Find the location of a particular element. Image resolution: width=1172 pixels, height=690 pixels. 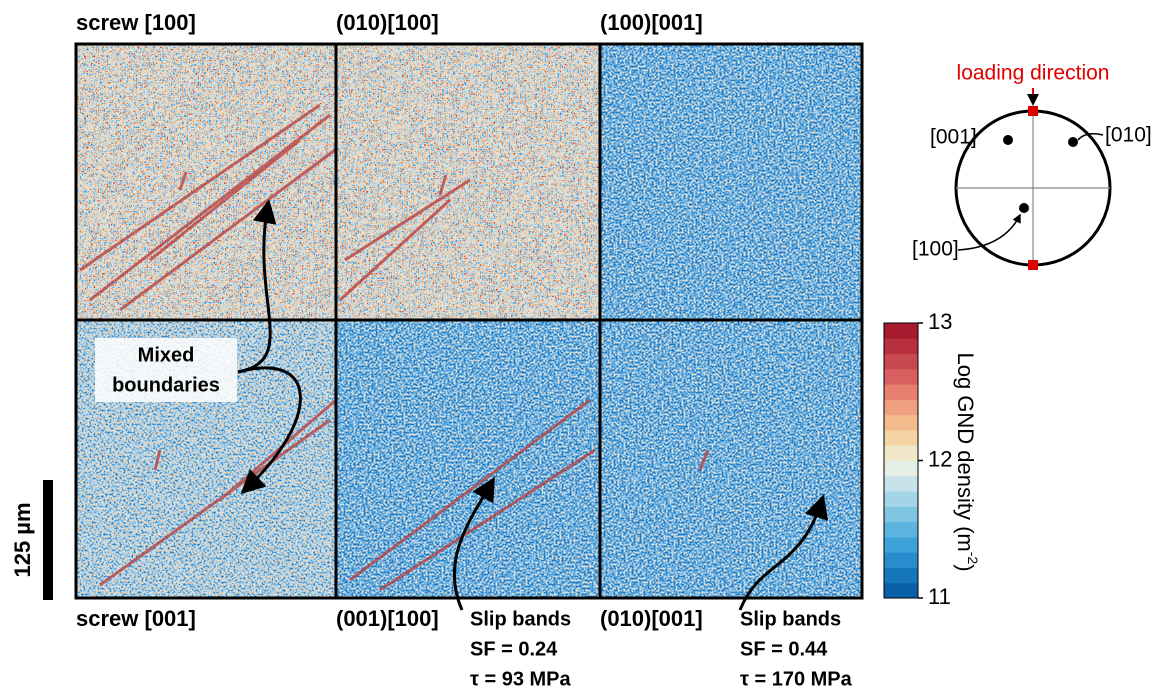

scale-bar is located at coordinates (48, 540).